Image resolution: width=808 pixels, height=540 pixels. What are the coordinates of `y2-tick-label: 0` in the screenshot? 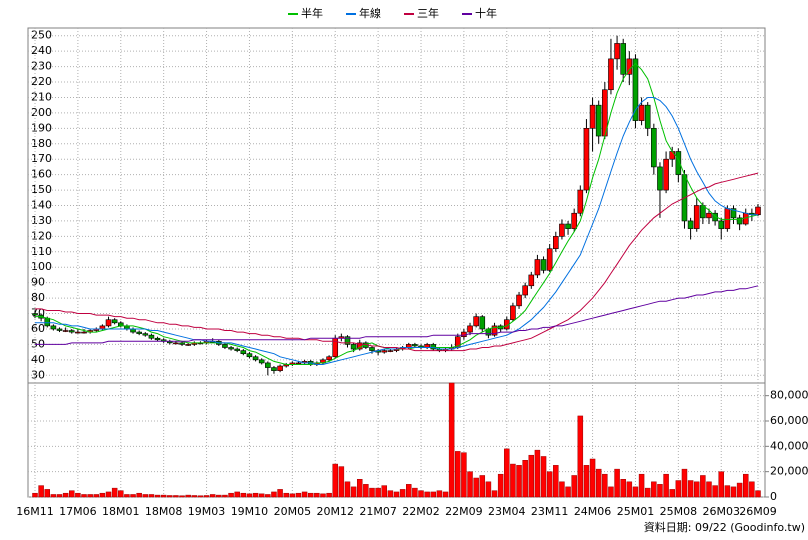 It's located at (773, 496).